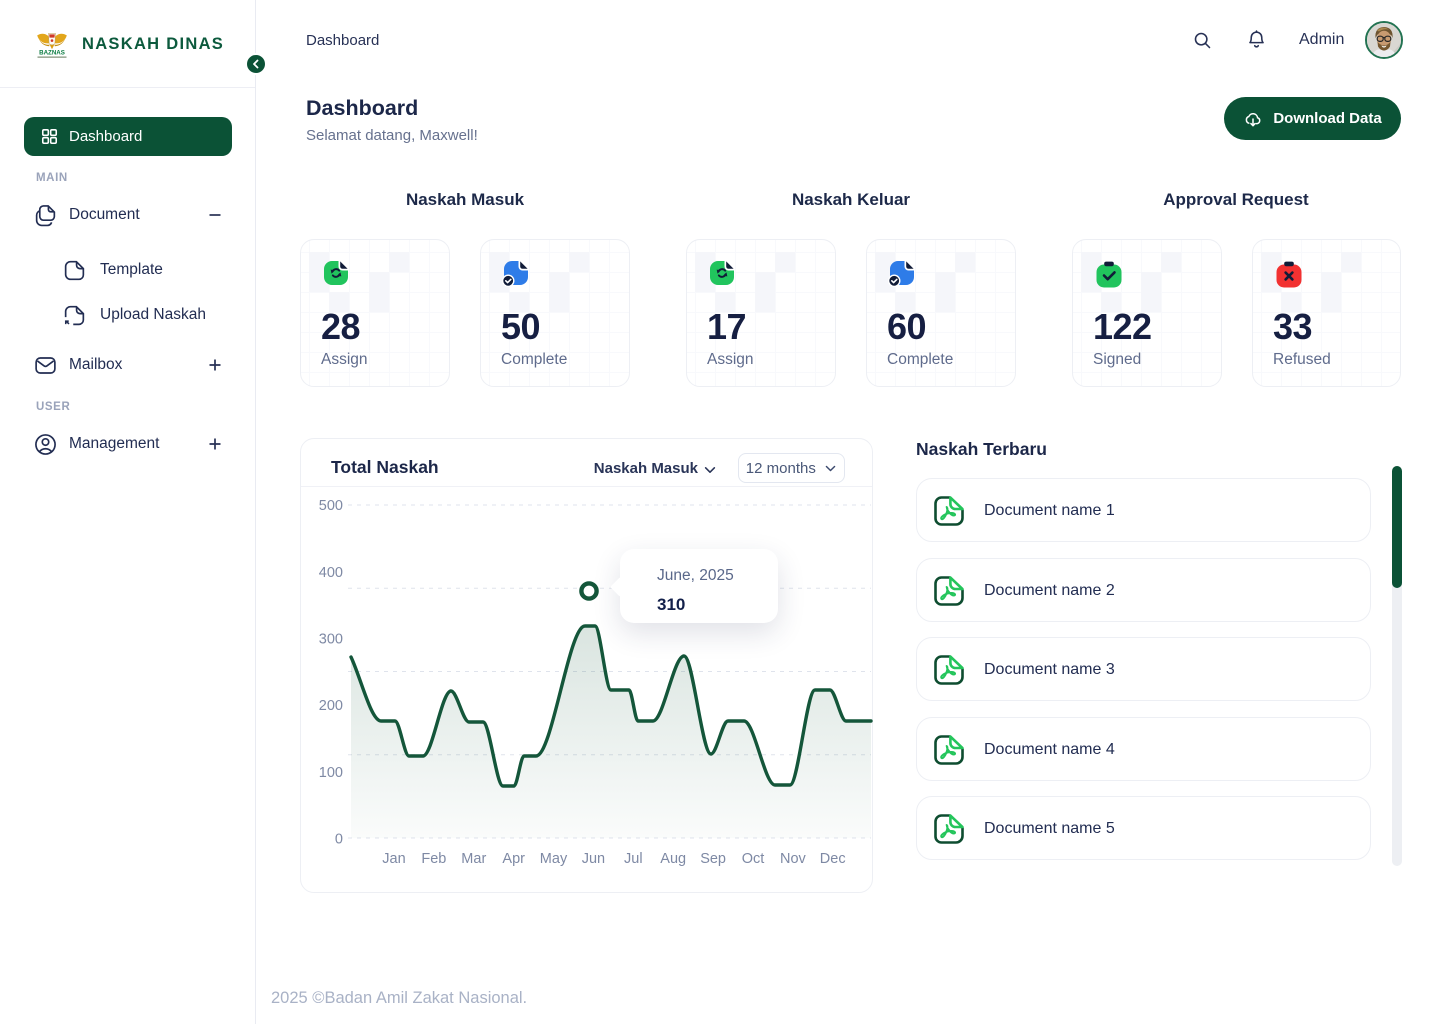  Describe the element at coordinates (593, 859) in the screenshot. I see `svg-text: Jun` at that location.